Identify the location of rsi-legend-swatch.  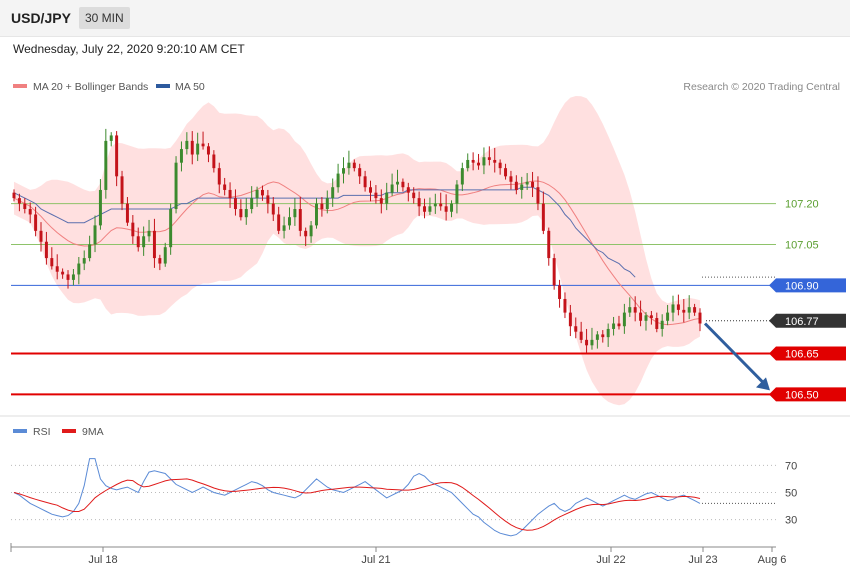
(20, 431).